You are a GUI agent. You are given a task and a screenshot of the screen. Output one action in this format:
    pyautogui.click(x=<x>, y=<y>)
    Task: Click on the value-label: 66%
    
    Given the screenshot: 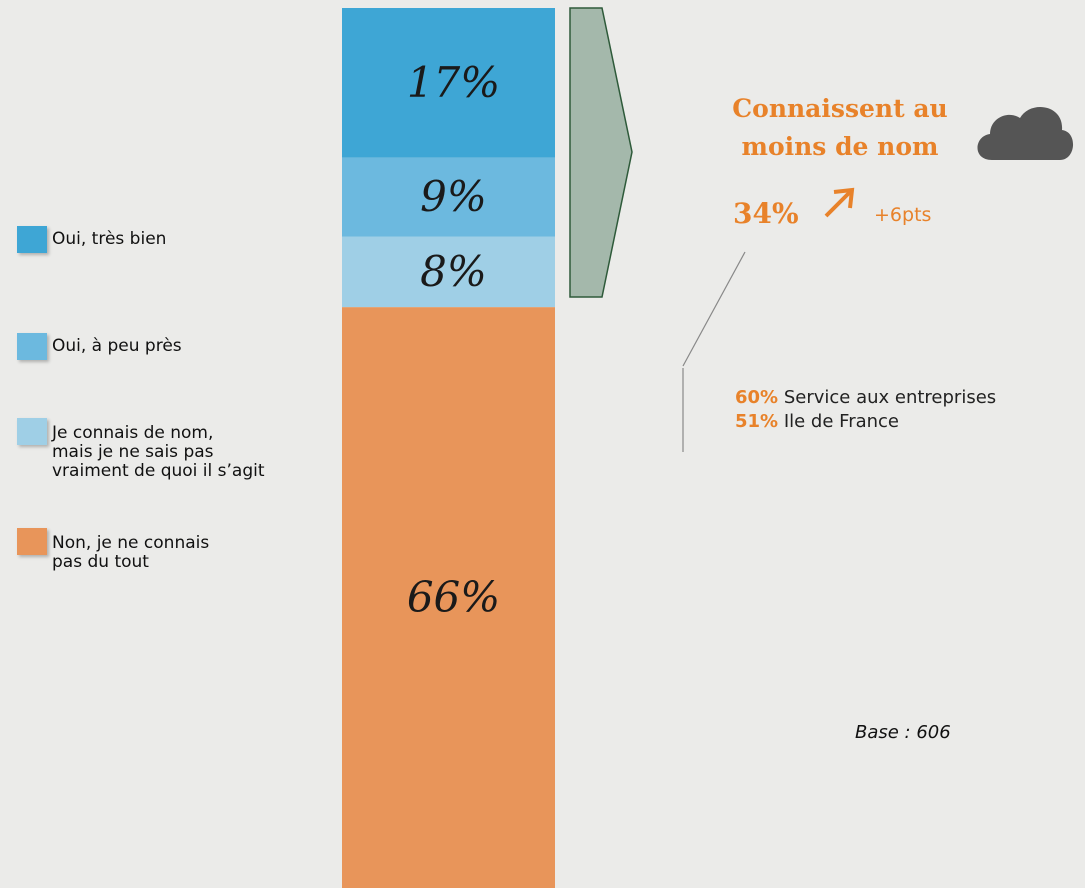 What is the action you would take?
    pyautogui.click(x=453, y=597)
    